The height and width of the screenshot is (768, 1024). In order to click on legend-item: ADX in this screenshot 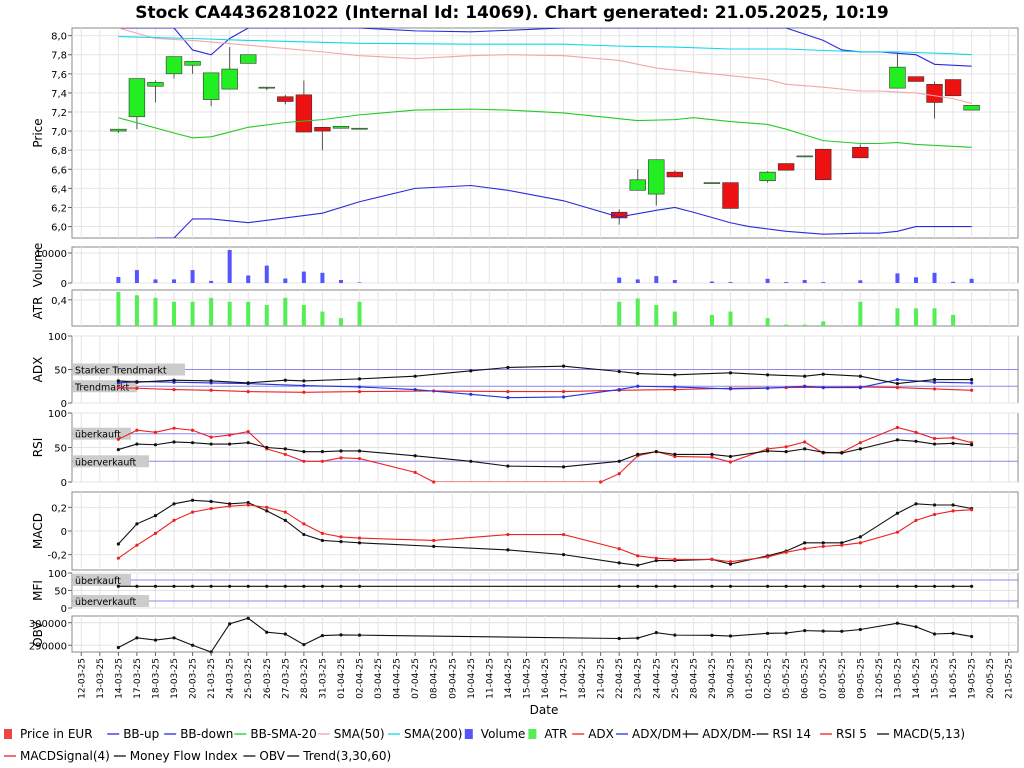, I will do `click(601, 734)`.